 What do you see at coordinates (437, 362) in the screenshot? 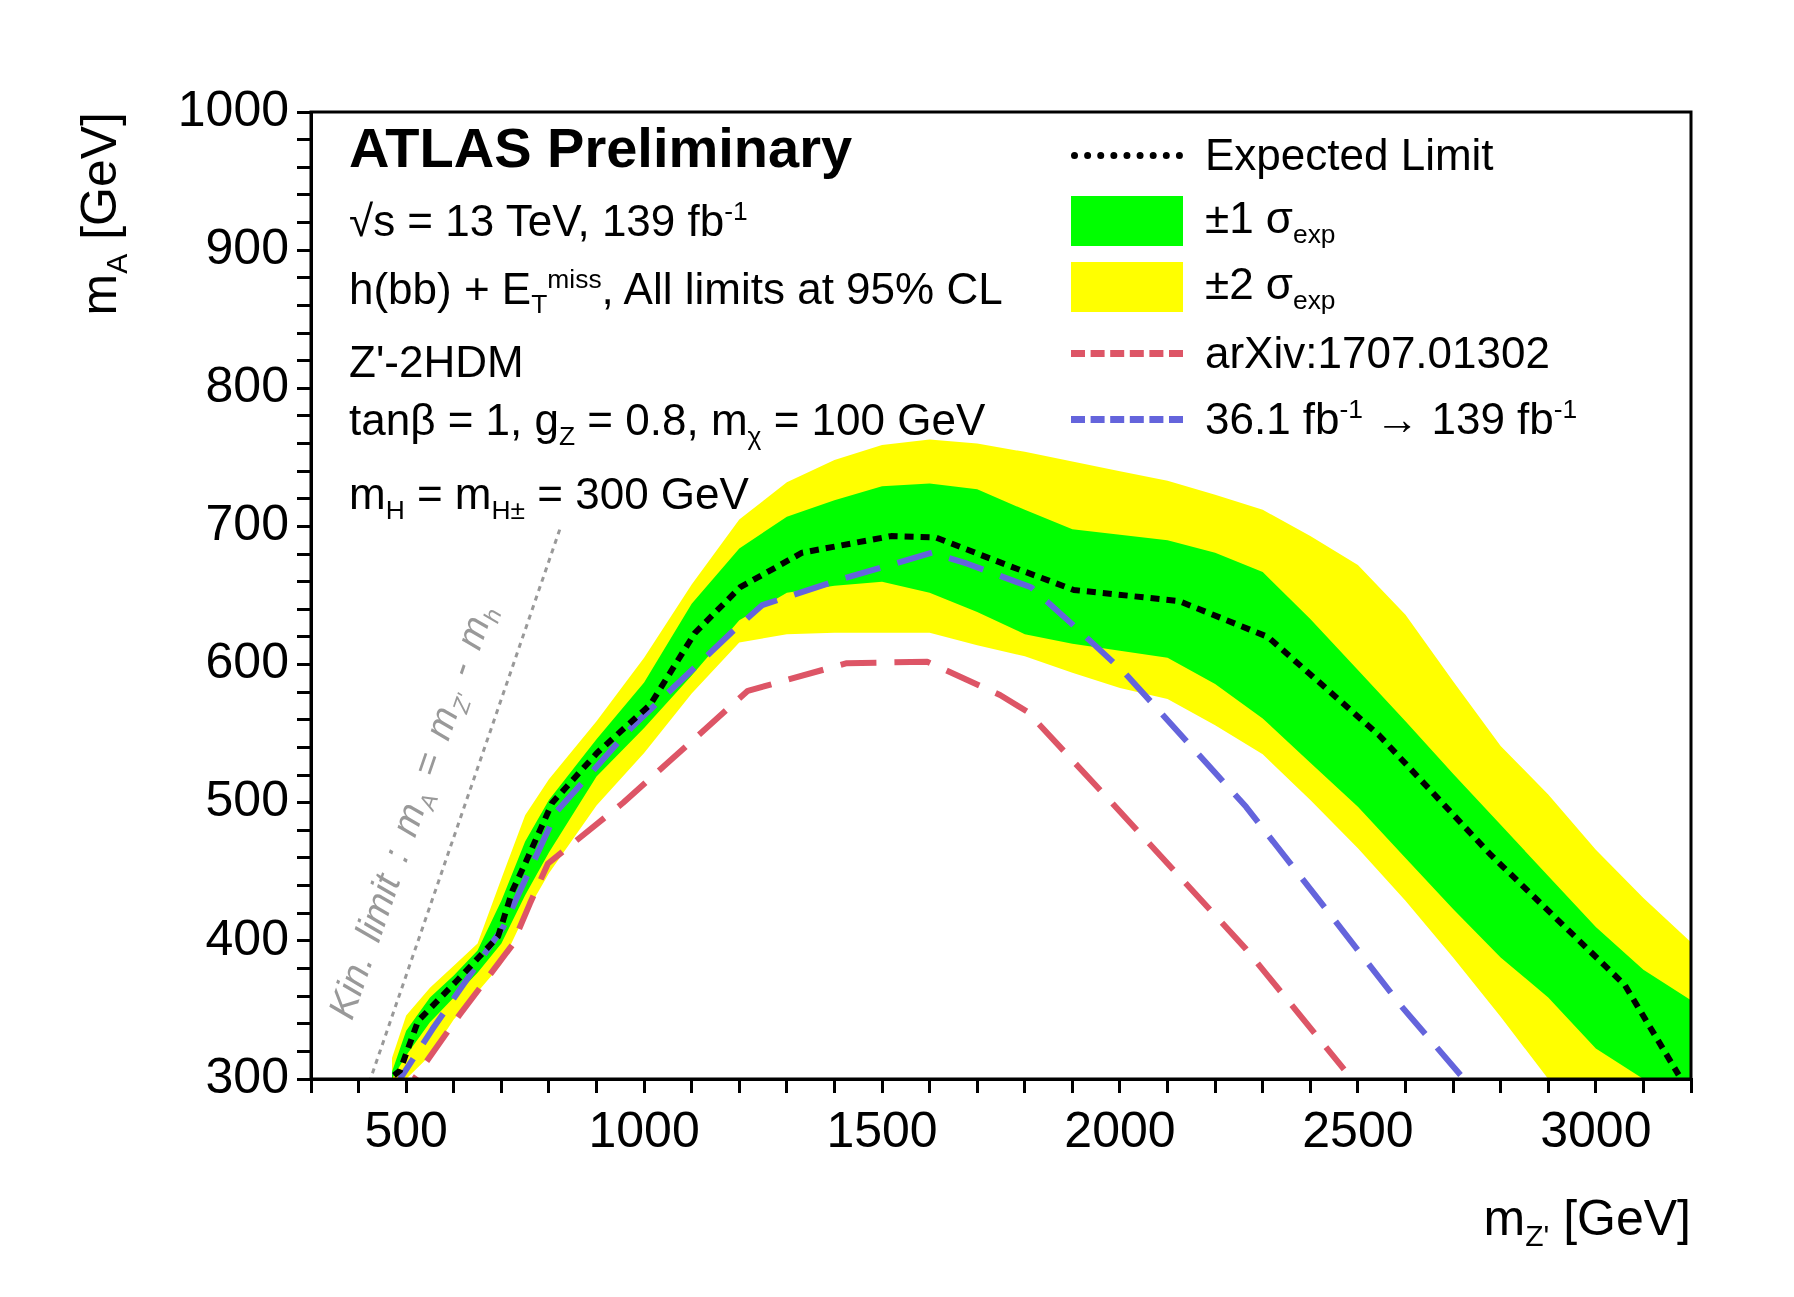
I see `annotation: Z'-2HDM` at bounding box center [437, 362].